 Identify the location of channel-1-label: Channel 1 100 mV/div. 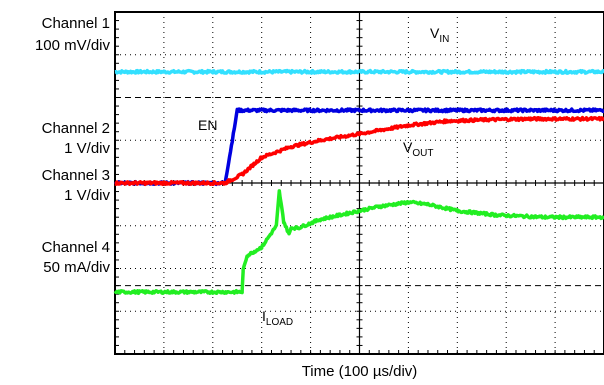
(55, 35).